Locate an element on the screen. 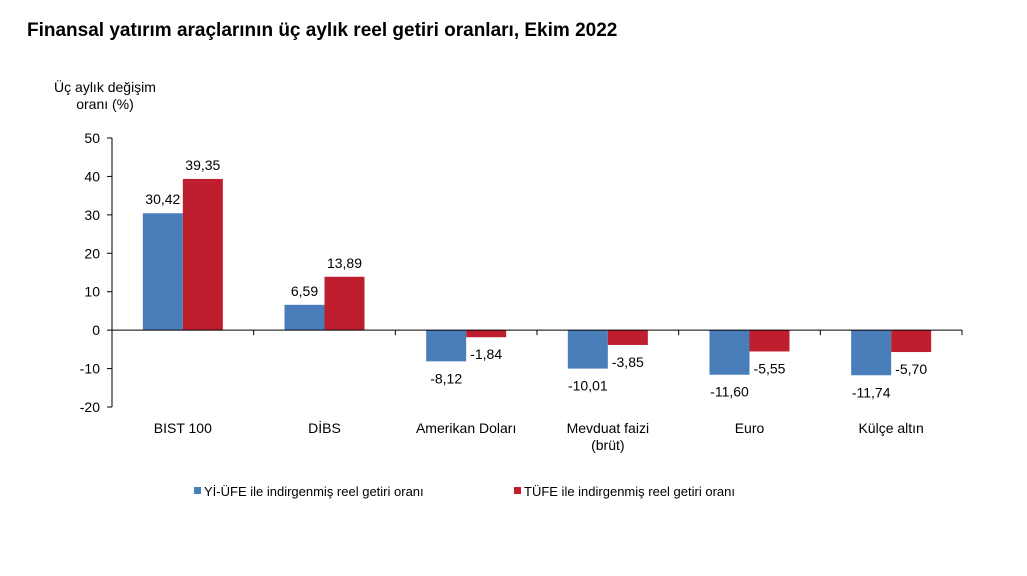 The image size is (1027, 576). data-label: -11,60 is located at coordinates (729, 392).